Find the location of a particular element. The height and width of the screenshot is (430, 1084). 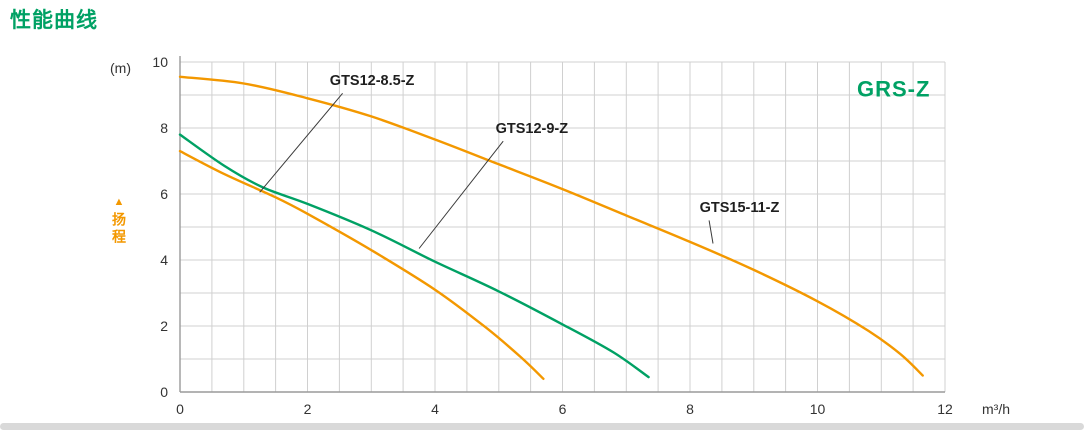

y-tick-label: 2 is located at coordinates (164, 326).